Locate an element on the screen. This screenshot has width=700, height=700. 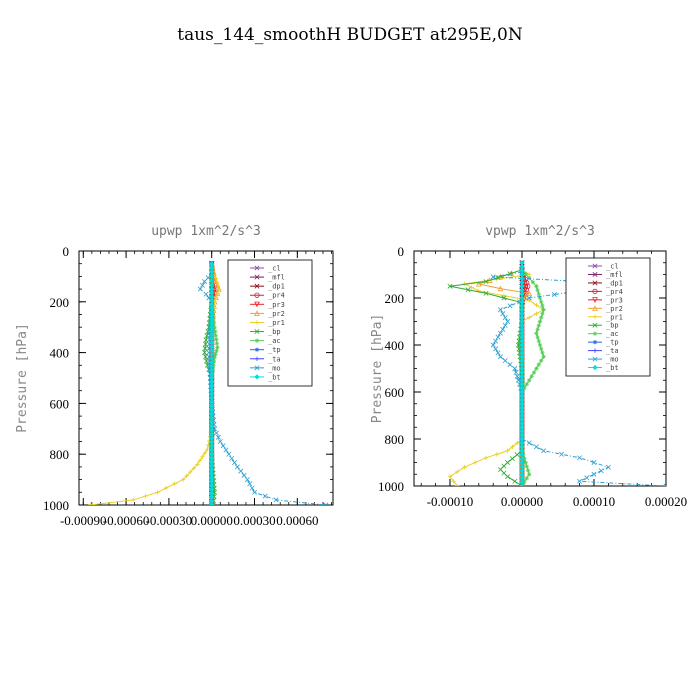
series-line is located at coordinates (155, 388).